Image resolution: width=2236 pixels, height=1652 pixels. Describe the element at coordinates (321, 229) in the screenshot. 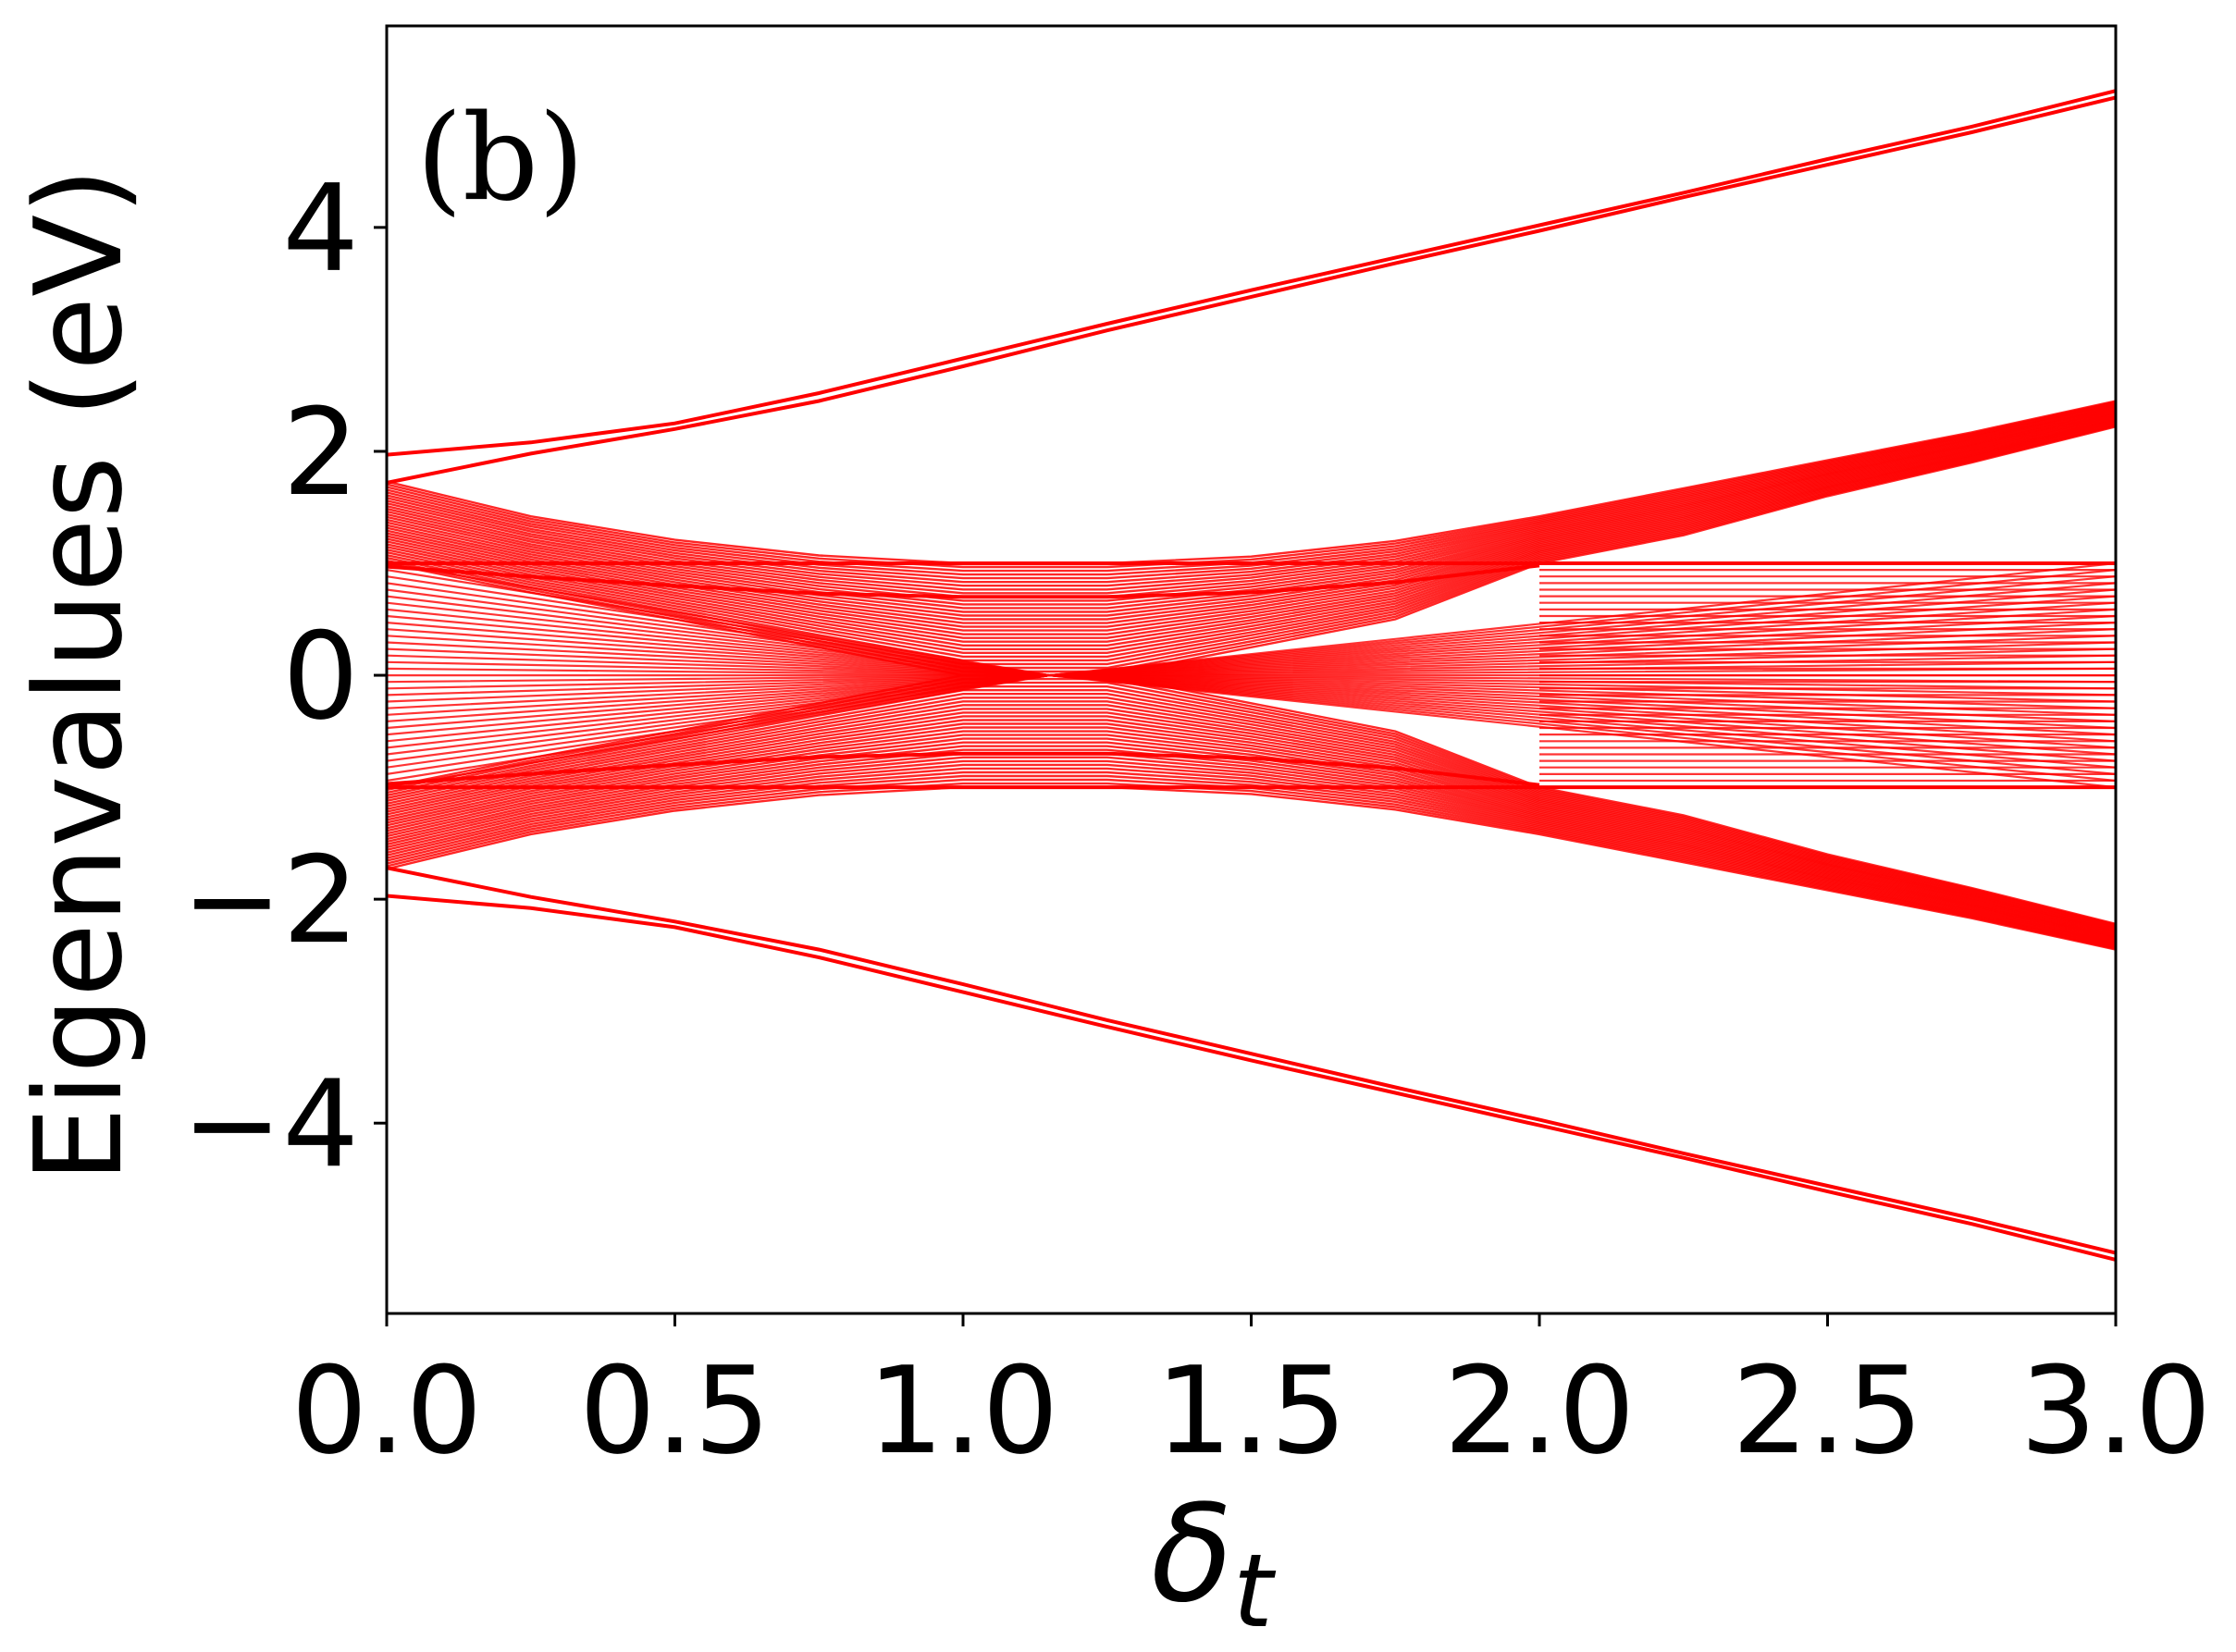

I see `y-tick-label: 4` at that location.